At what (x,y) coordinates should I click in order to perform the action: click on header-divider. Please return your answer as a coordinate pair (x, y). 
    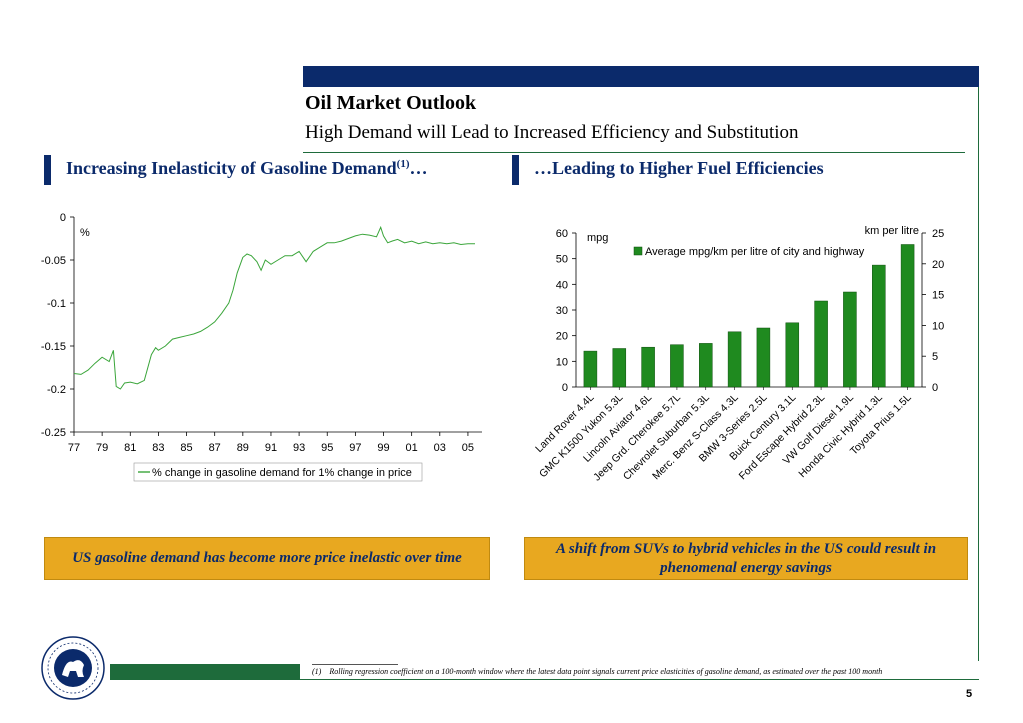
    Looking at the image, I should click on (634, 152).